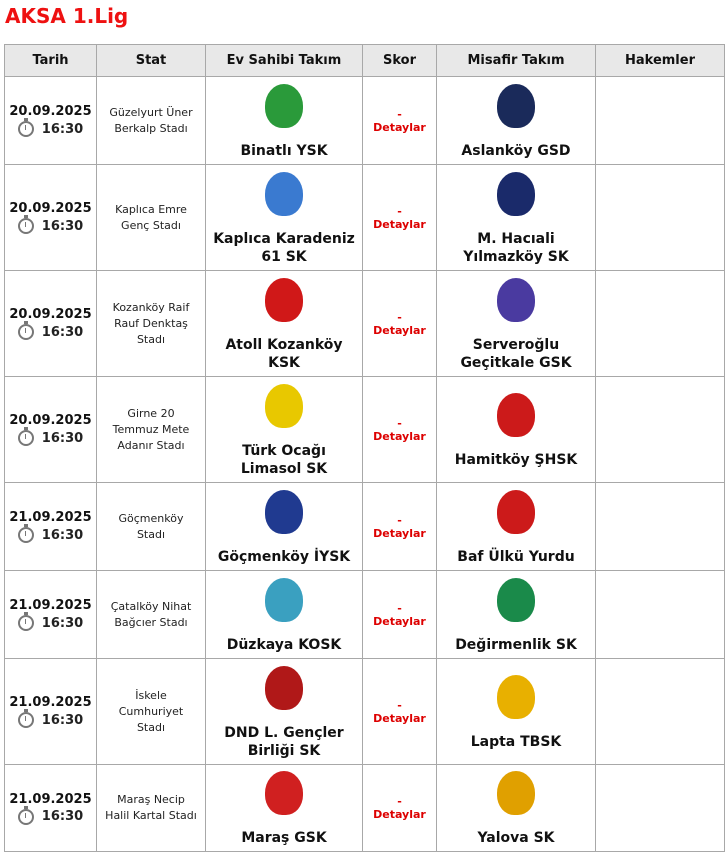  I want to click on away-team-cell: Aslanköy GSD, so click(516, 120).